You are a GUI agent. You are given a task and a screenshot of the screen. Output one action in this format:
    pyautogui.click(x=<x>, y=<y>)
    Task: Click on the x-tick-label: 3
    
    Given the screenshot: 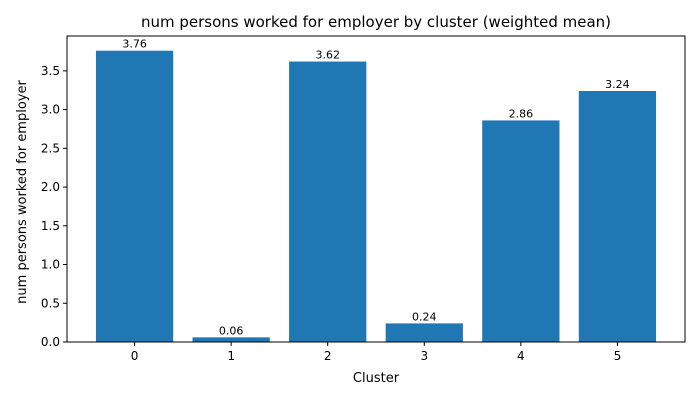 What is the action you would take?
    pyautogui.click(x=424, y=356)
    